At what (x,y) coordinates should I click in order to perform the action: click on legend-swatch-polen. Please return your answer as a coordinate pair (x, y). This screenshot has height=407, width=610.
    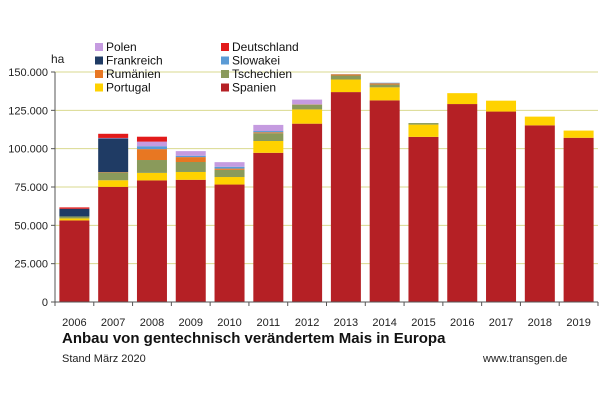
    Looking at the image, I should click on (99, 47).